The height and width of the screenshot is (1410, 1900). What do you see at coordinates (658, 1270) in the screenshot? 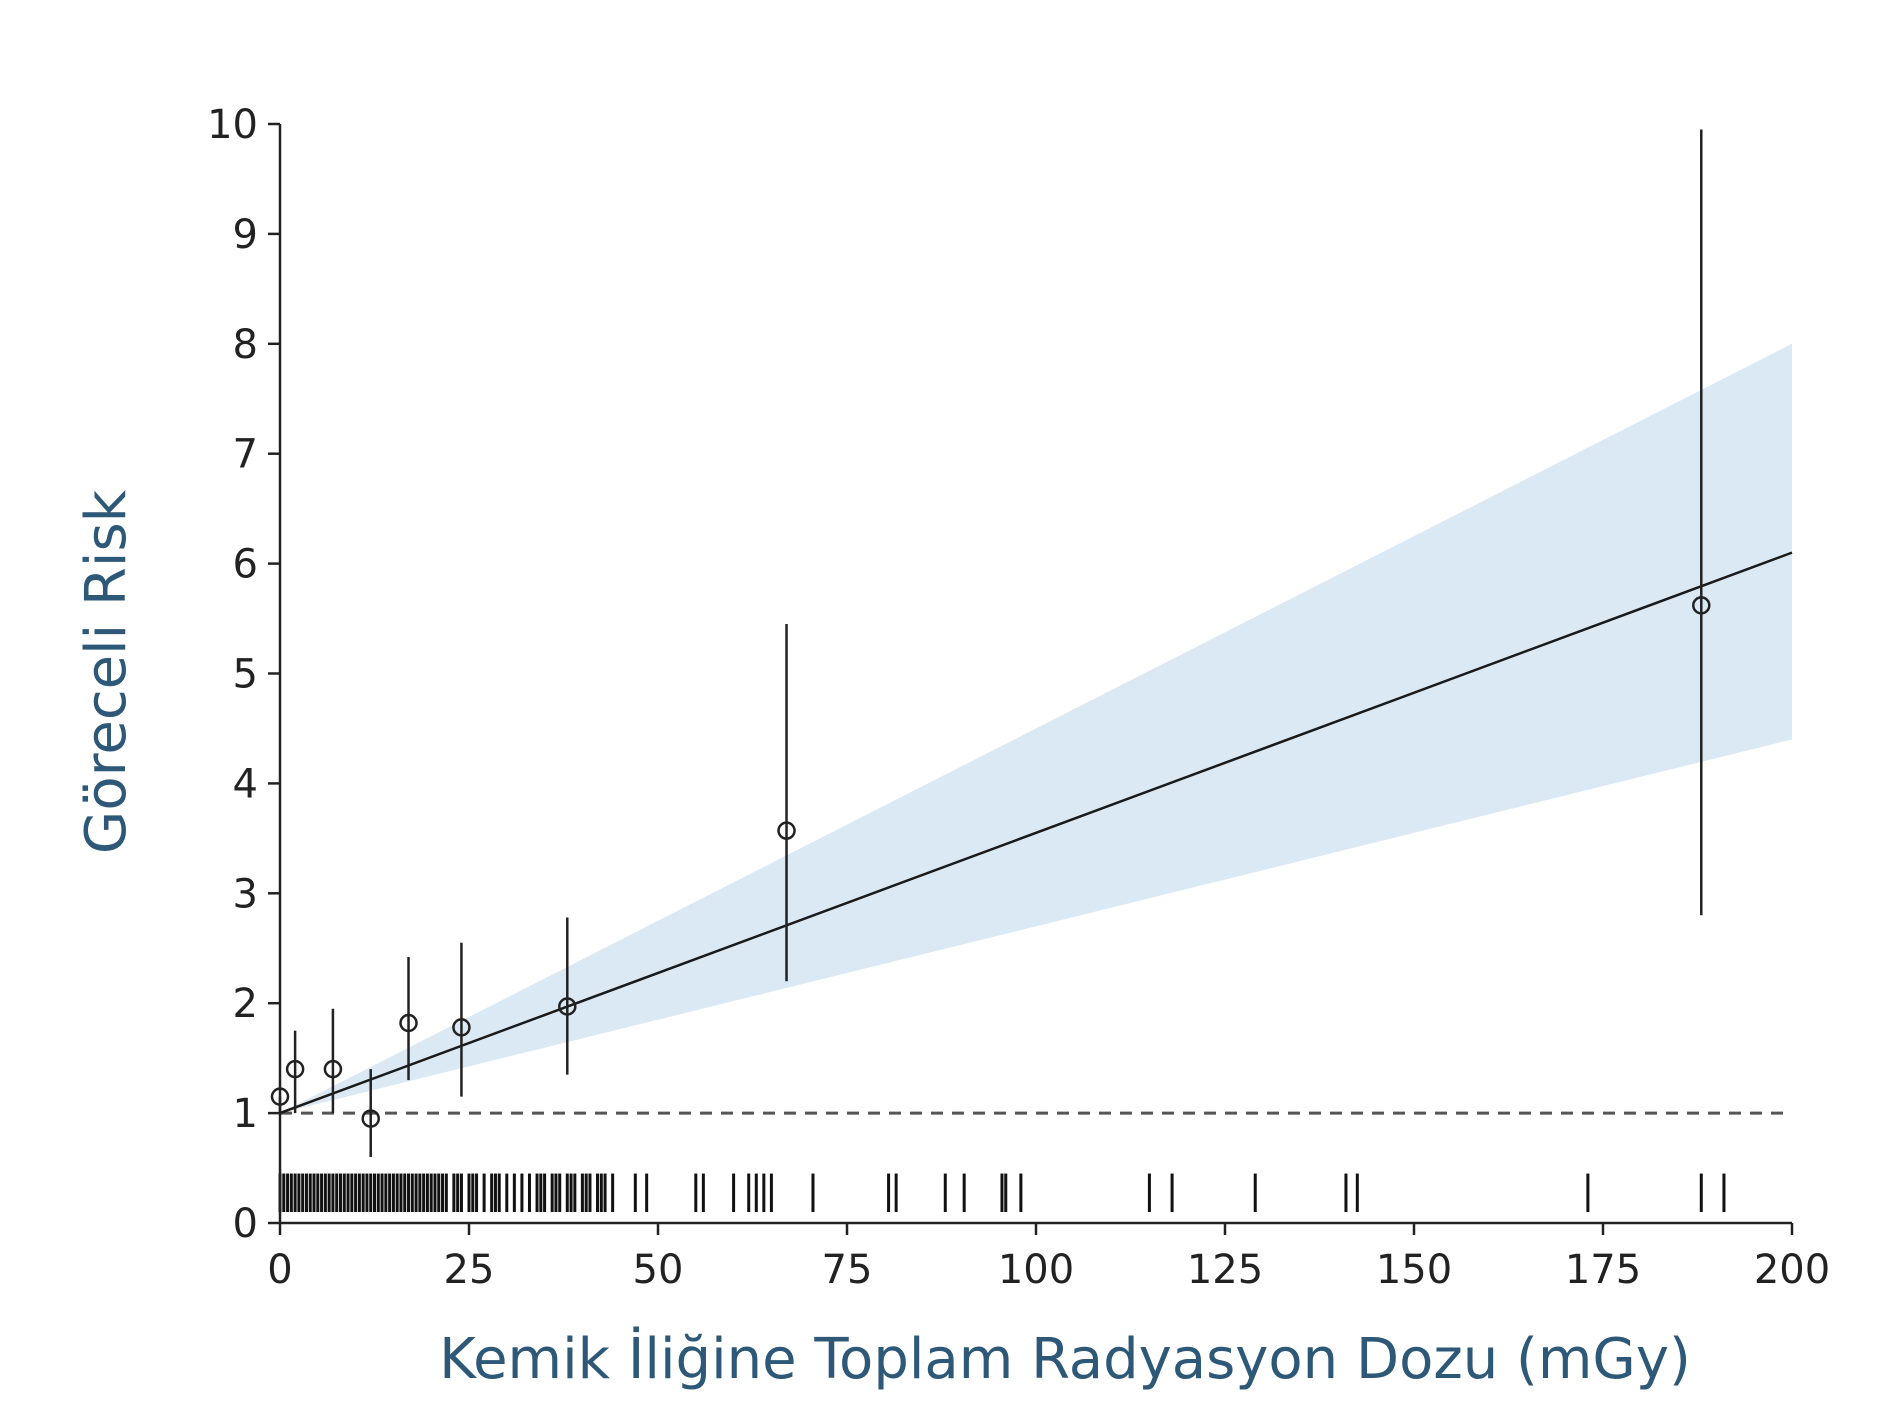
I see `x-tick-label: 50` at bounding box center [658, 1270].